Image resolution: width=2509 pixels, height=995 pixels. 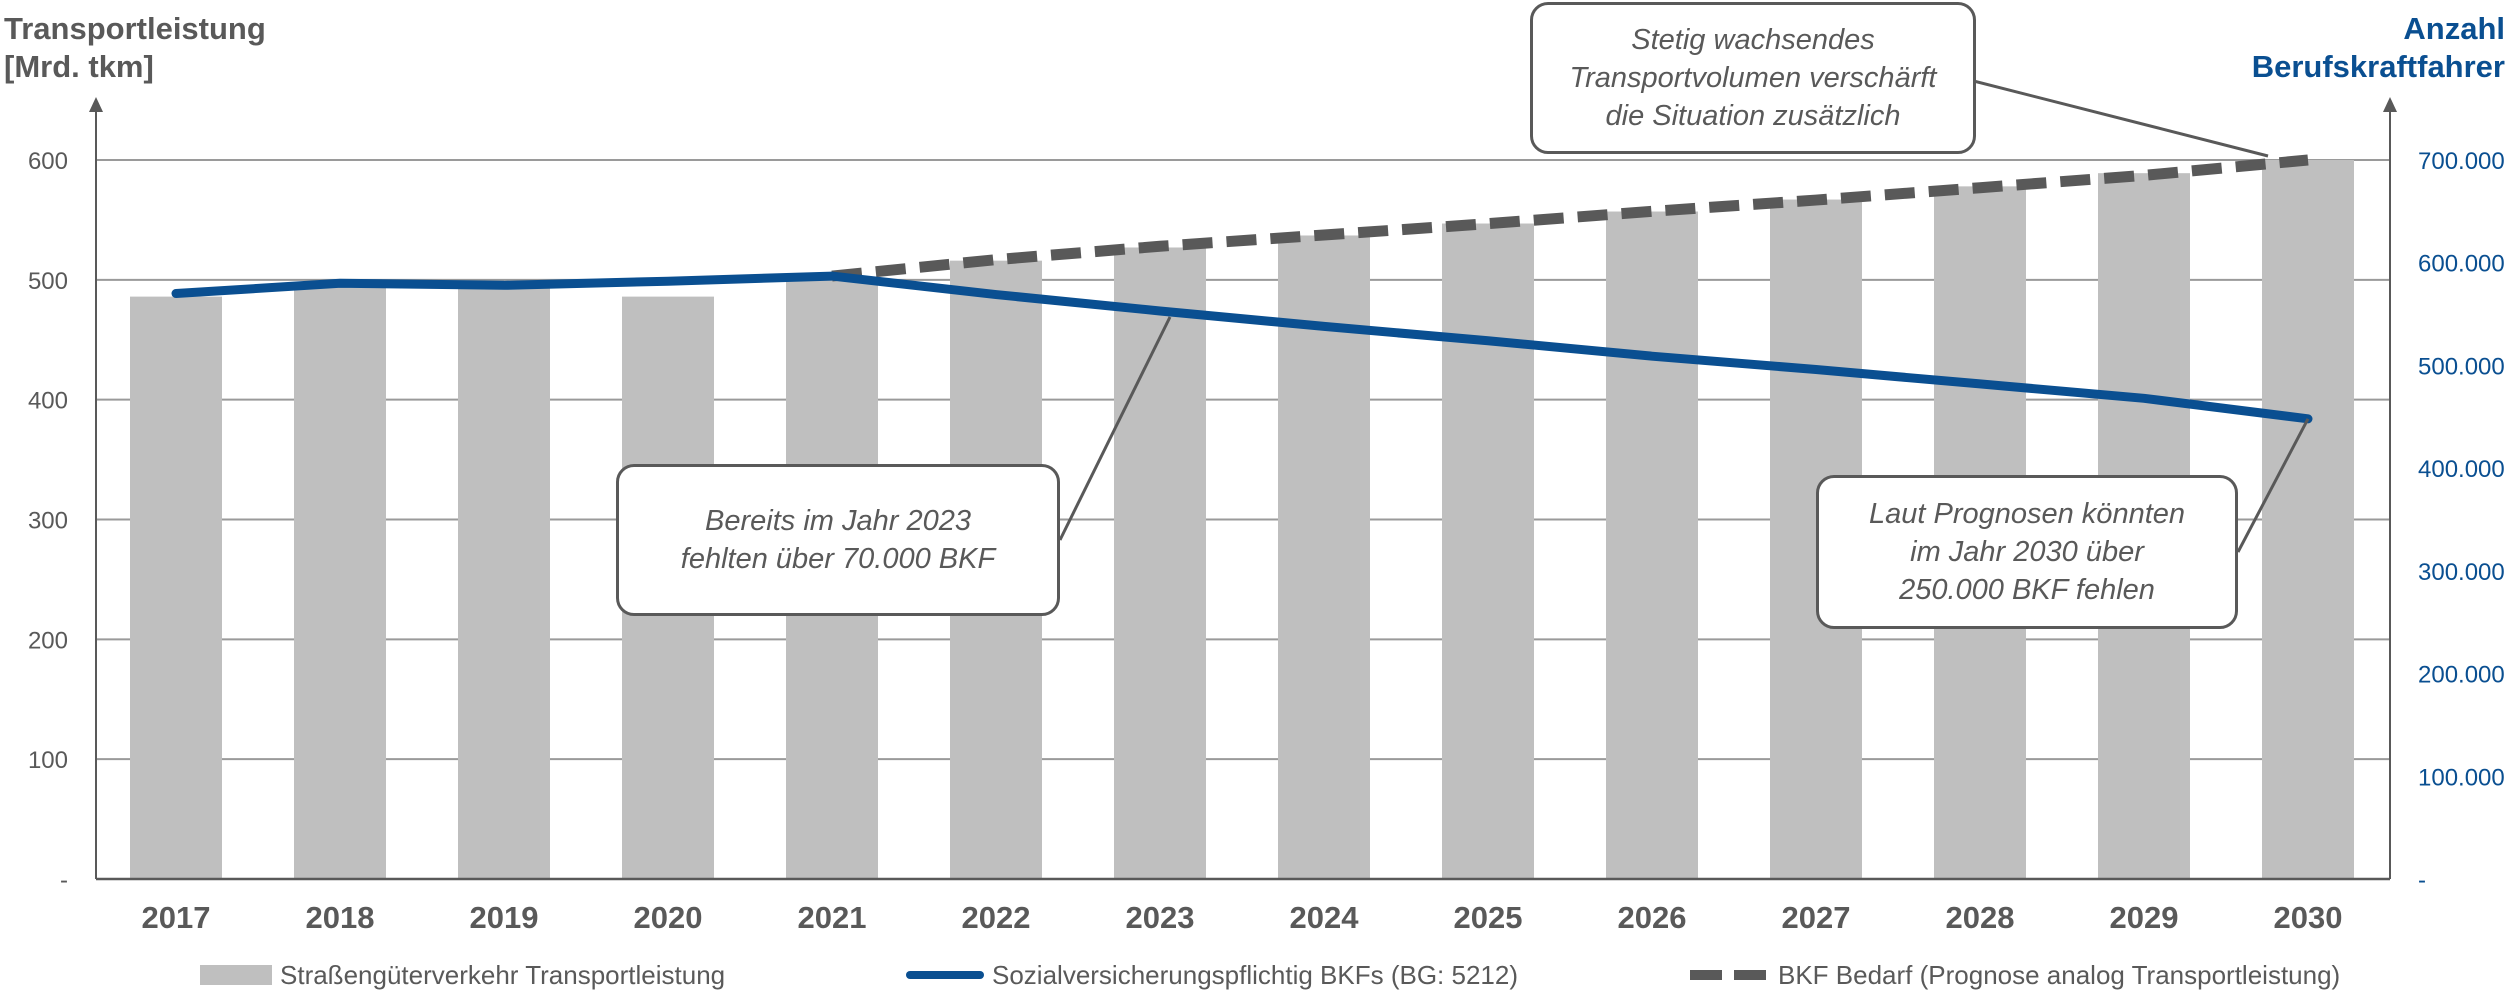 I want to click on x-tick-label: 2021, so click(x=832, y=917).